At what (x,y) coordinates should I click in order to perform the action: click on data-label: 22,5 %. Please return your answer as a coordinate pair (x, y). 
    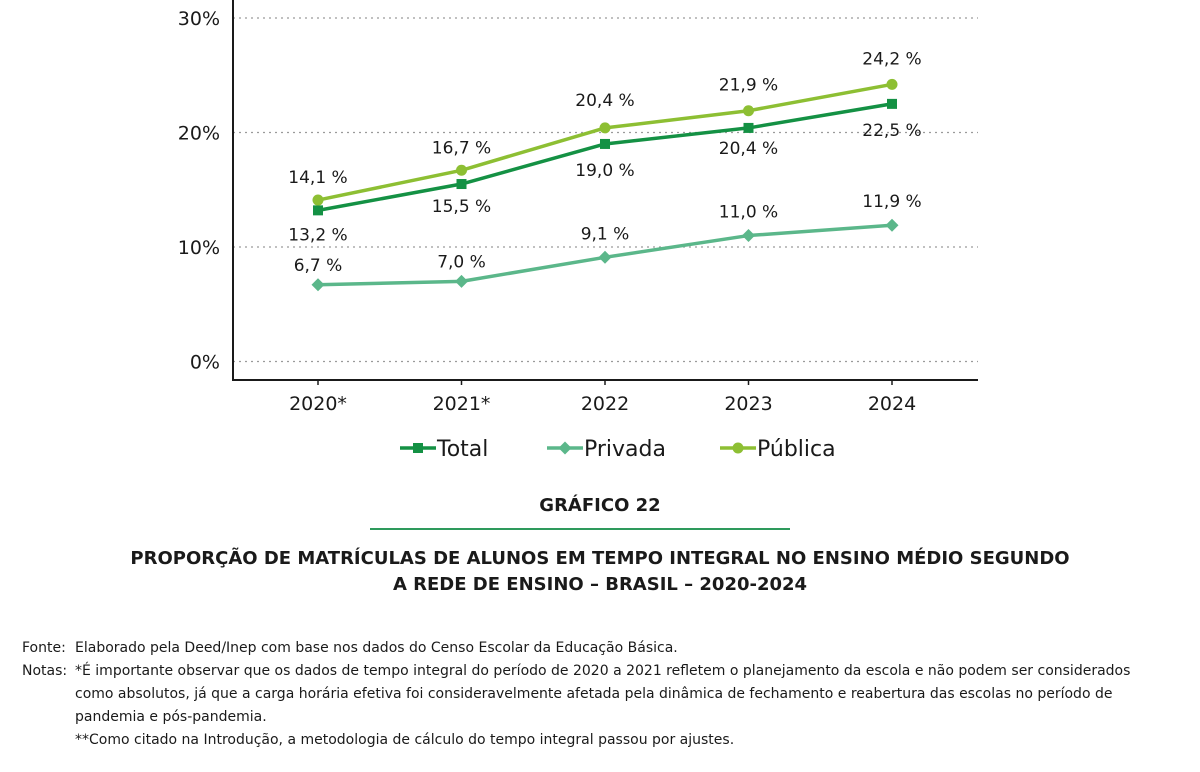
    Looking at the image, I should click on (891, 131).